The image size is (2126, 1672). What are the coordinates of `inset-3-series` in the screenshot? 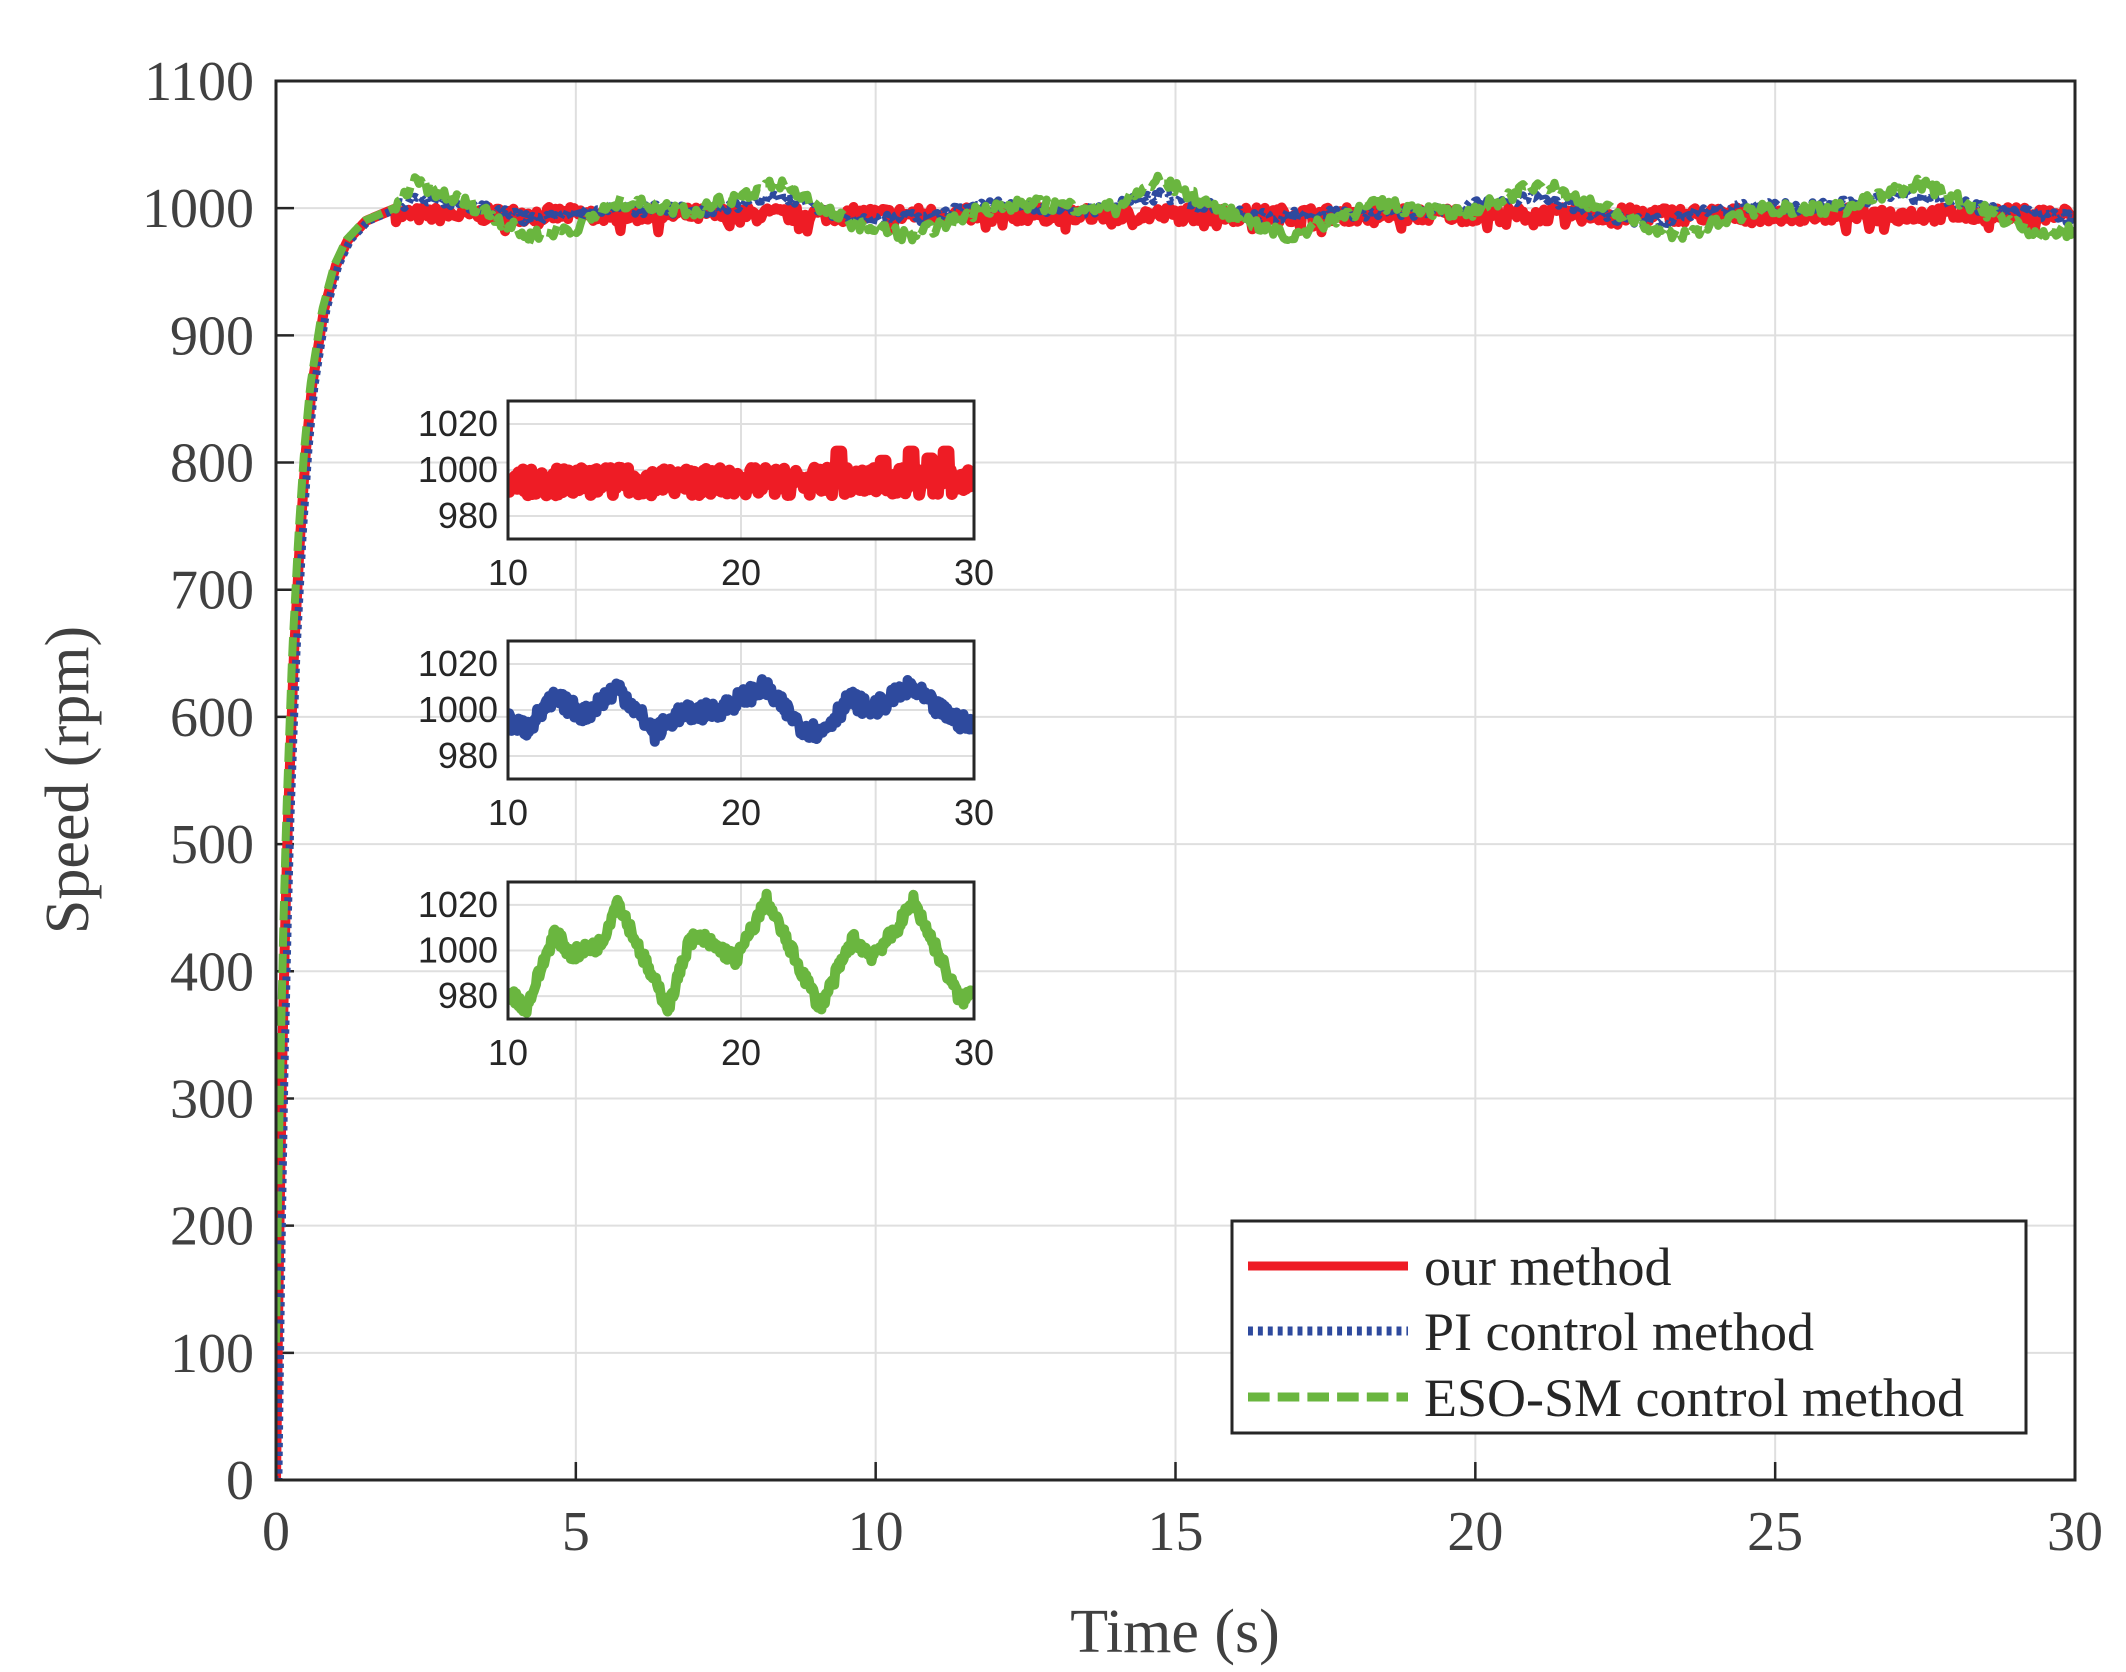 It's located at (741, 953).